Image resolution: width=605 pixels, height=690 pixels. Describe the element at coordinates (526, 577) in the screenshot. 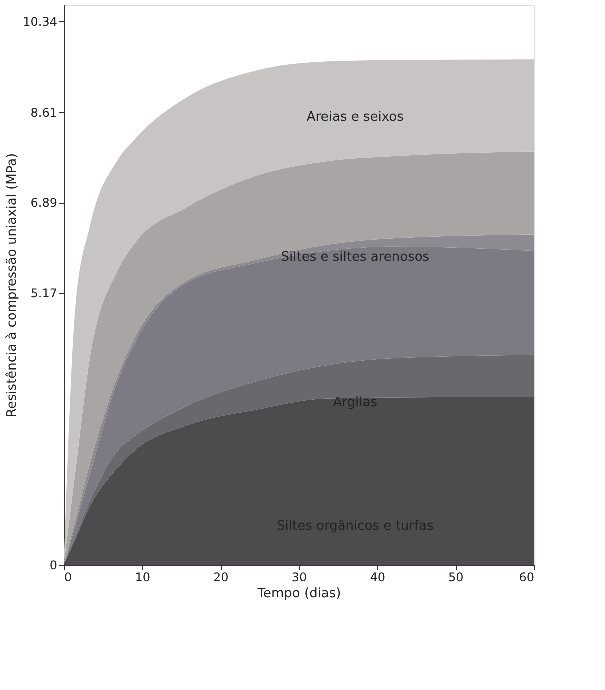

I see `x-tick-label: 60` at that location.